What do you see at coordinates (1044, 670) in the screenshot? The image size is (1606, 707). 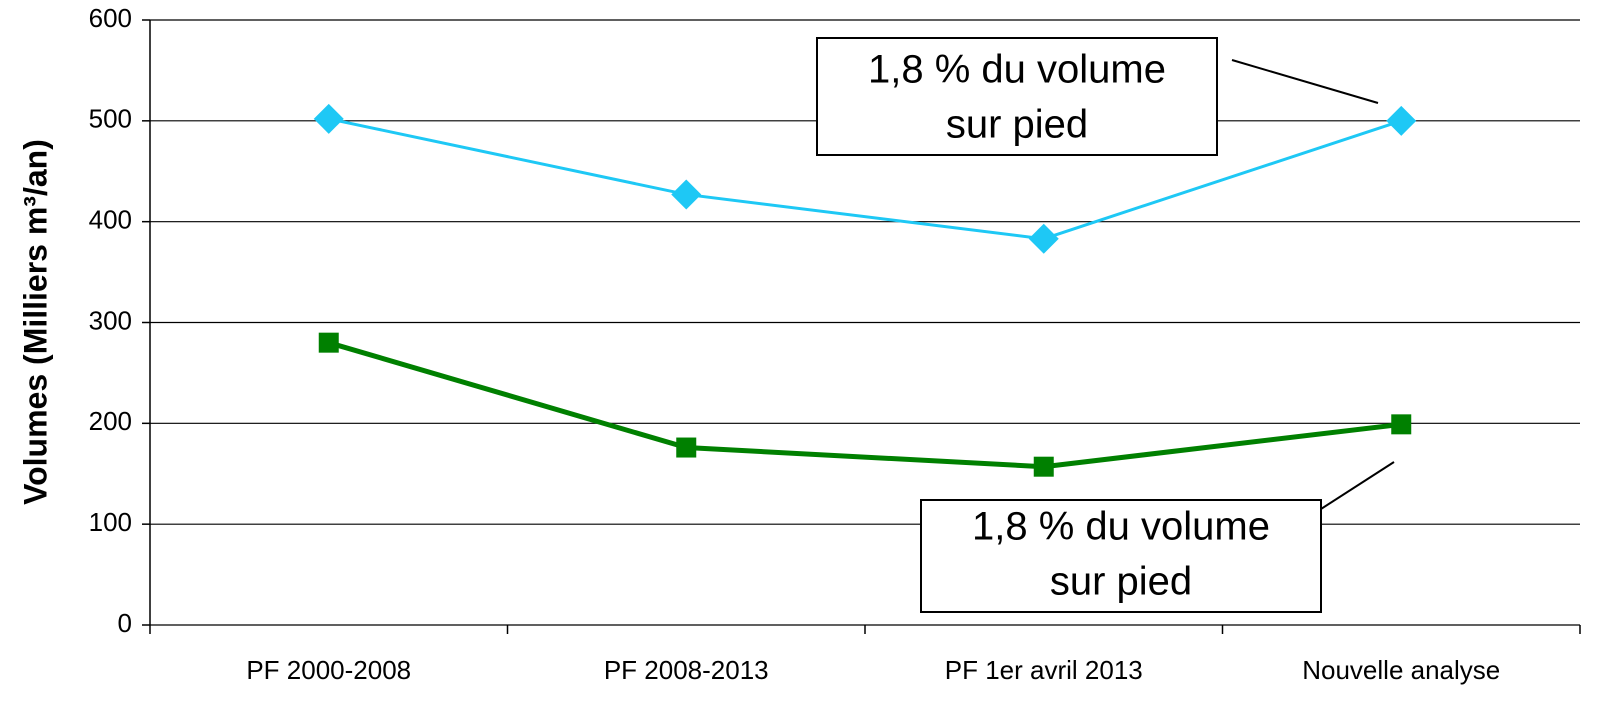 I see `x-tick-label: PF 1er avril 2013` at bounding box center [1044, 670].